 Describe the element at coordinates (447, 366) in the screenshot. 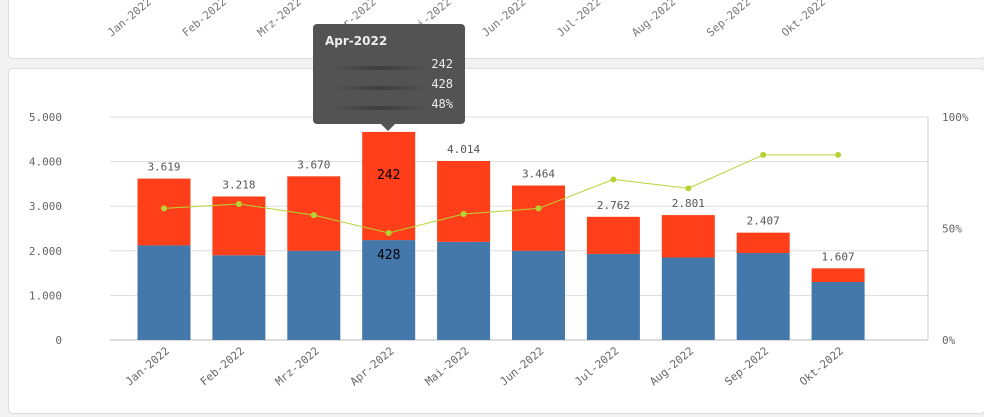

I see `x-tick-label: Mai-2022` at that location.